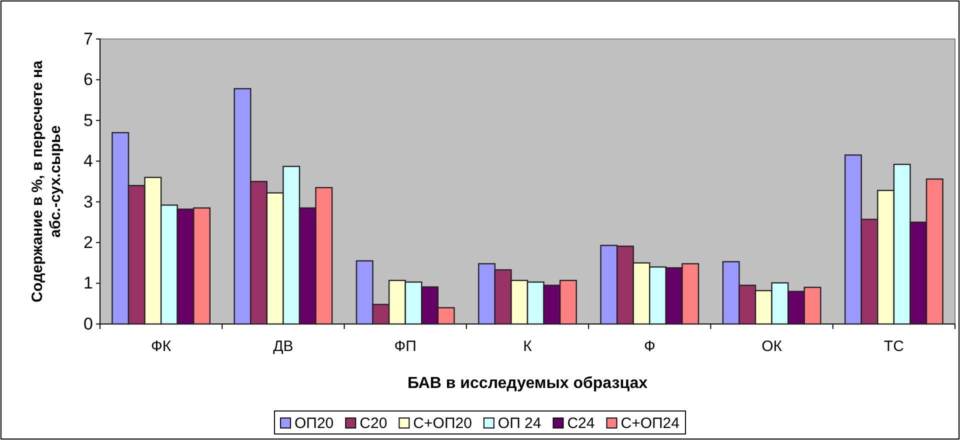 Image resolution: width=960 pixels, height=440 pixels. What do you see at coordinates (772, 346) in the screenshot?
I see `x-tick-label: ОК` at bounding box center [772, 346].